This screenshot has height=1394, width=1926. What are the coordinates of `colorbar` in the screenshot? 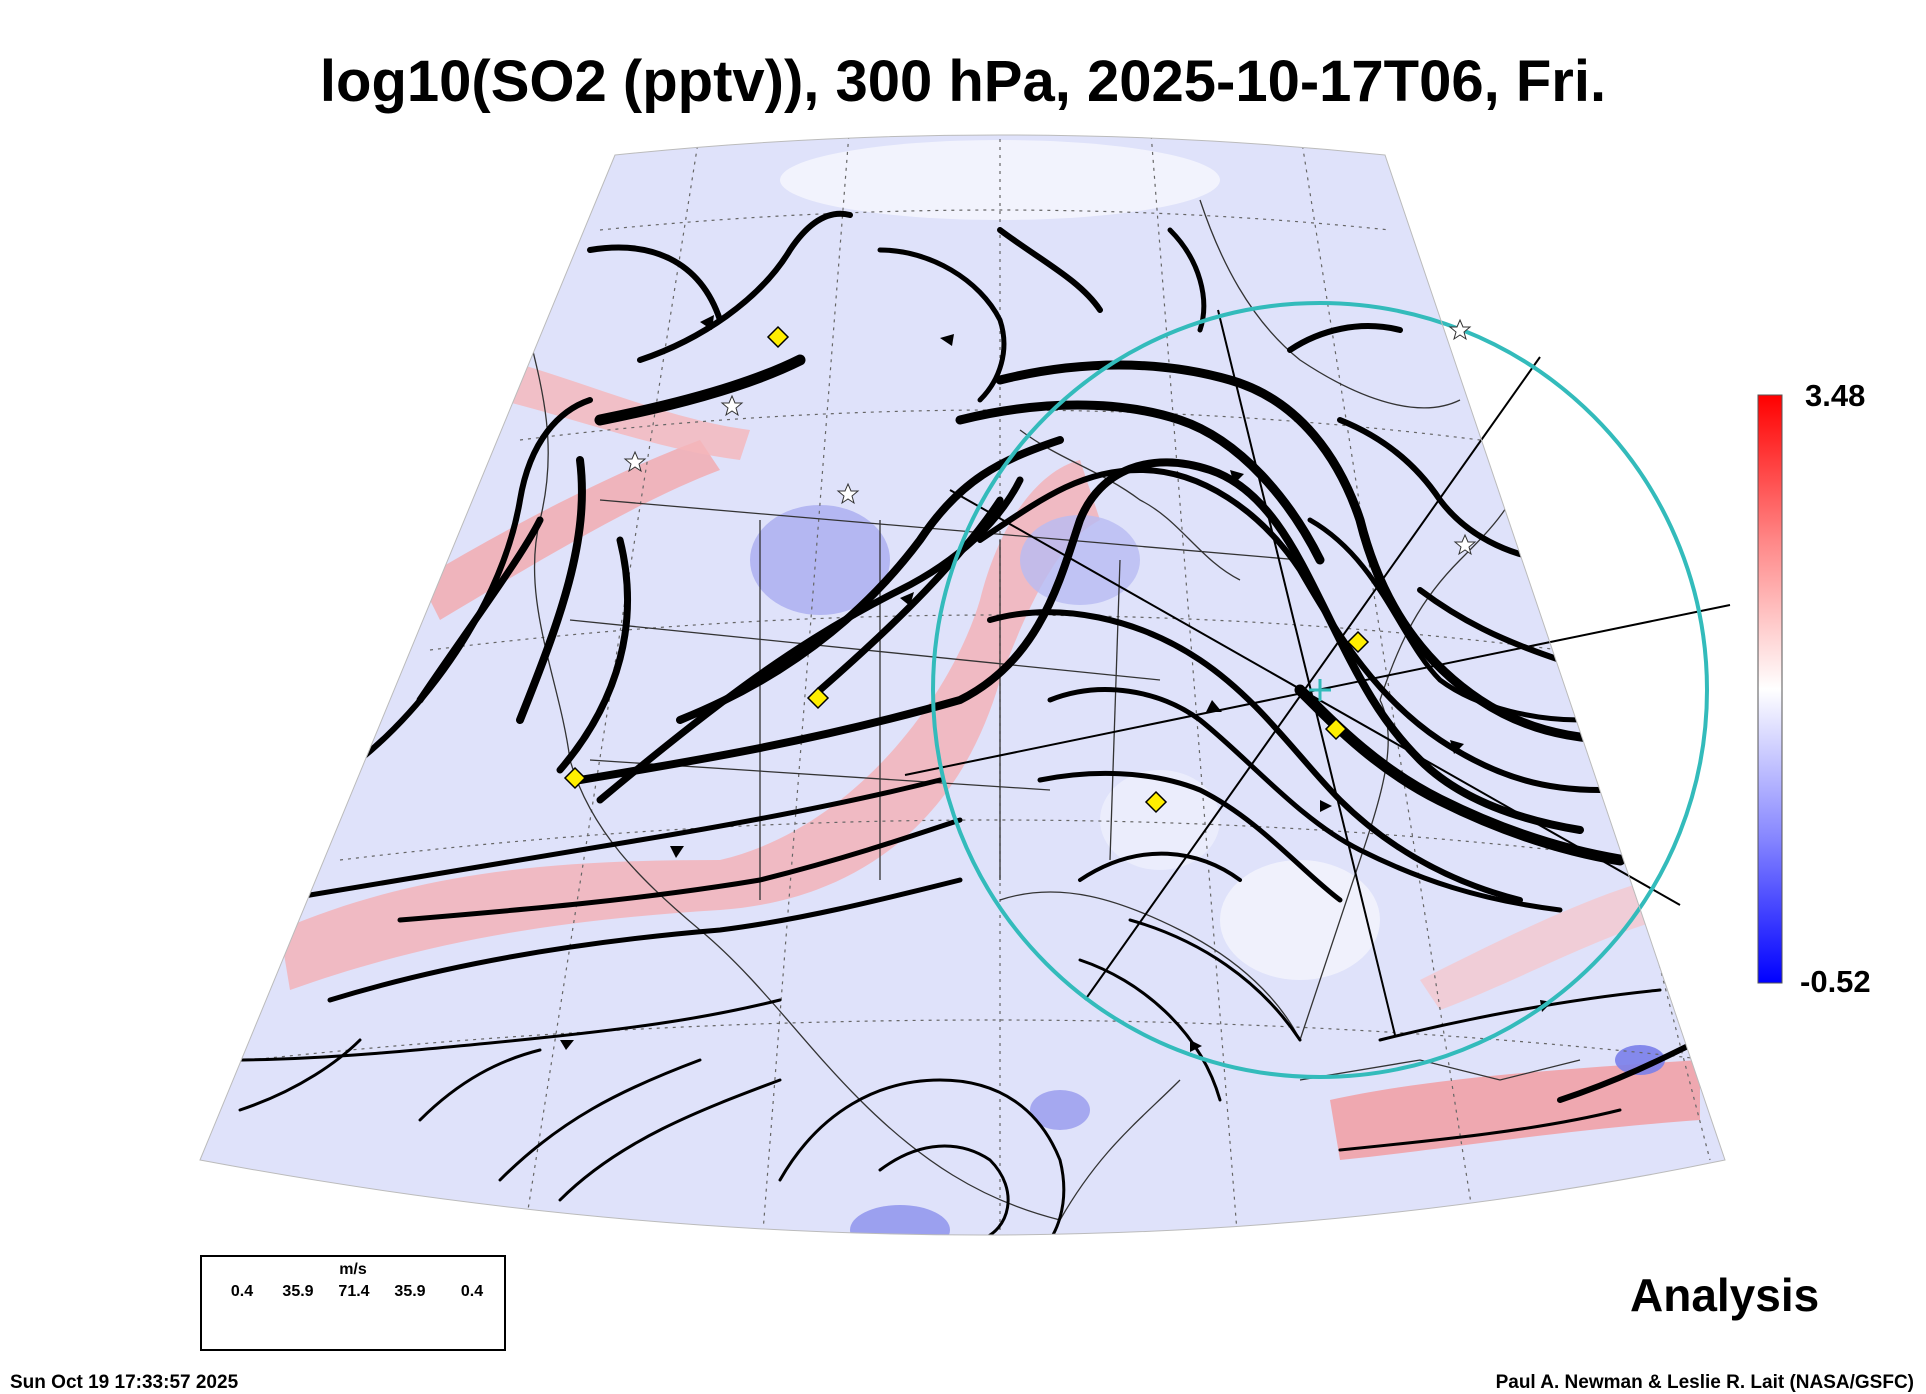 It's located at (1770, 689).